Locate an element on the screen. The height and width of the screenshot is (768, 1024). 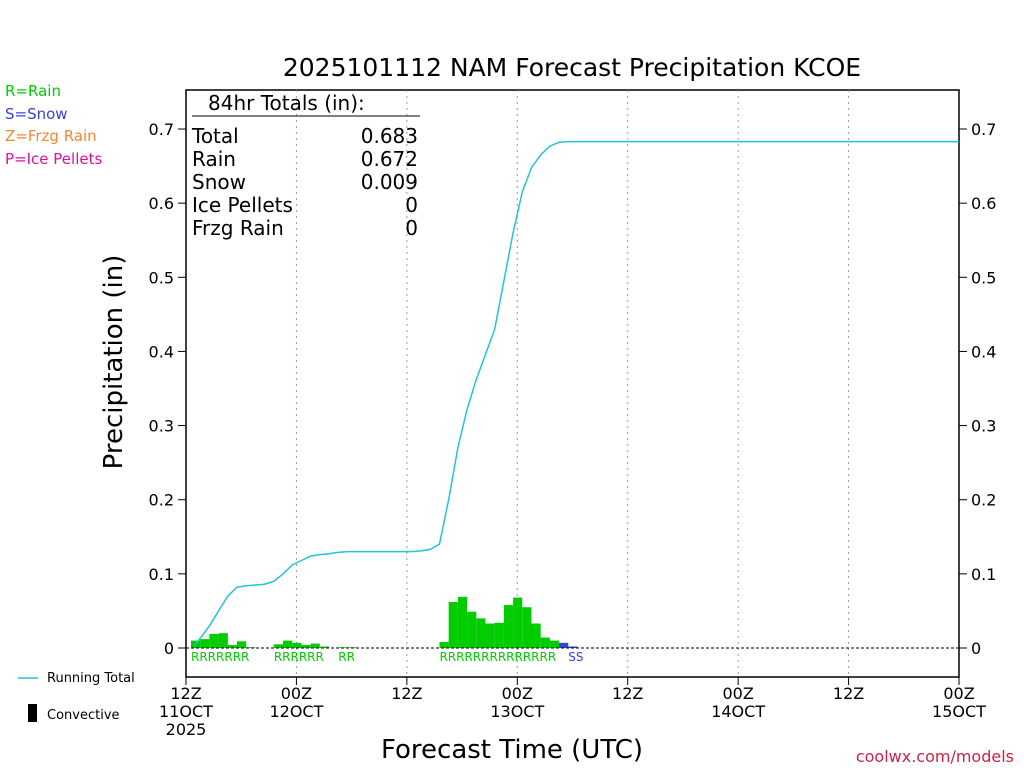
precip-bars is located at coordinates (384, 622).